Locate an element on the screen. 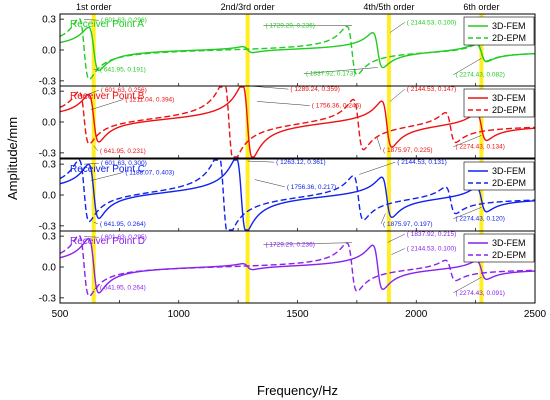  x-tick-label: 500 is located at coordinates (60, 314).